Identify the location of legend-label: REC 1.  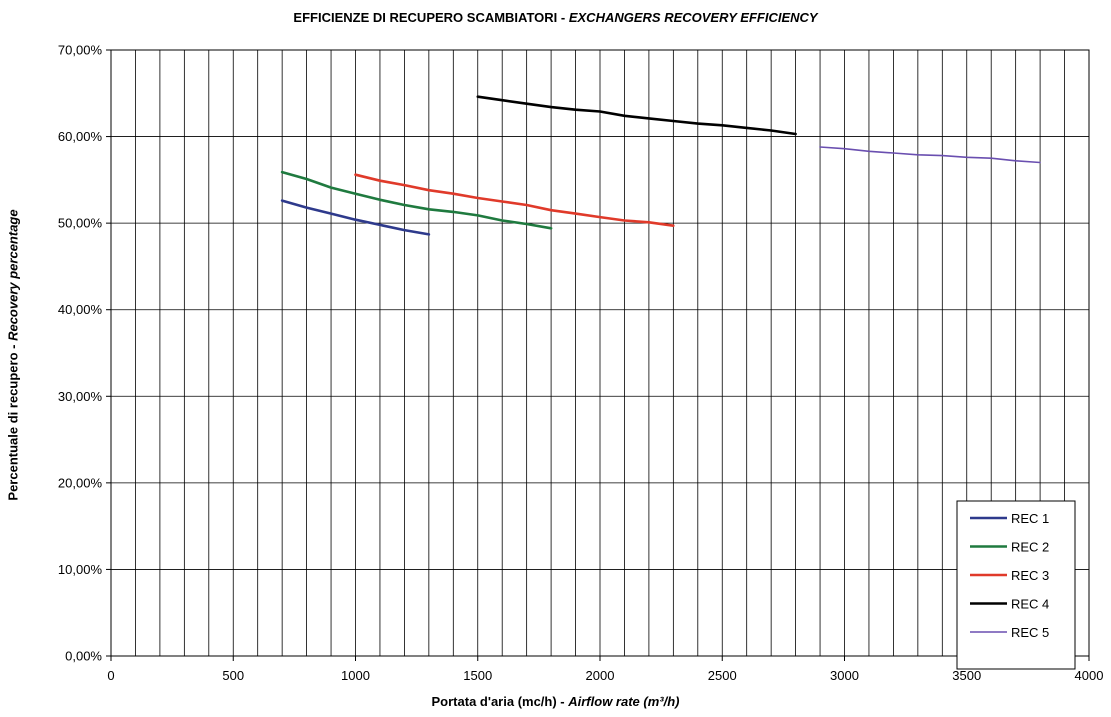
(1030, 518).